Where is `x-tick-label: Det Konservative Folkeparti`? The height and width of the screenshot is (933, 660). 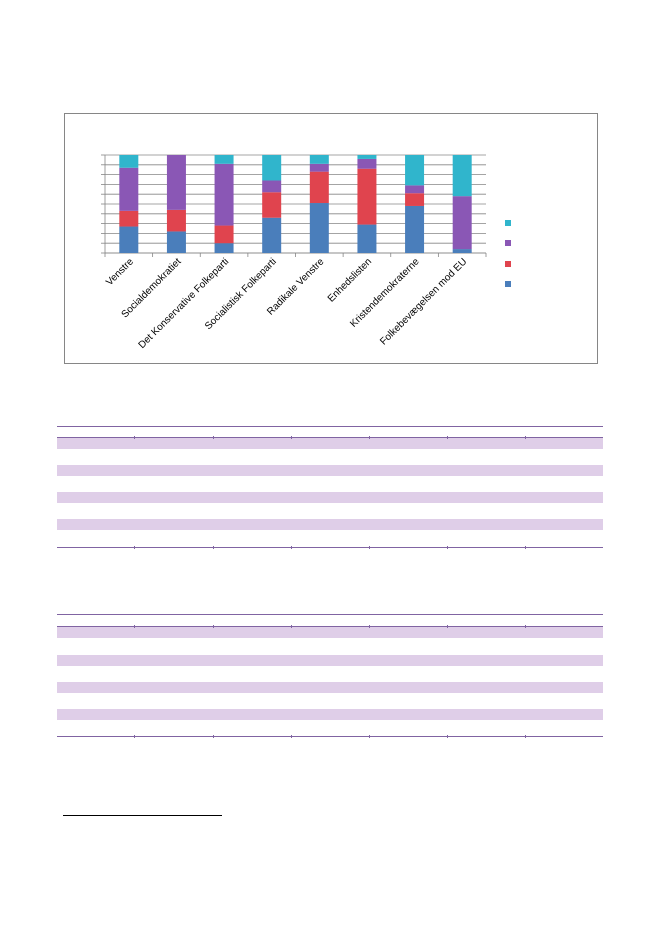 x-tick-label: Det Konservative Folkeparti is located at coordinates (184, 303).